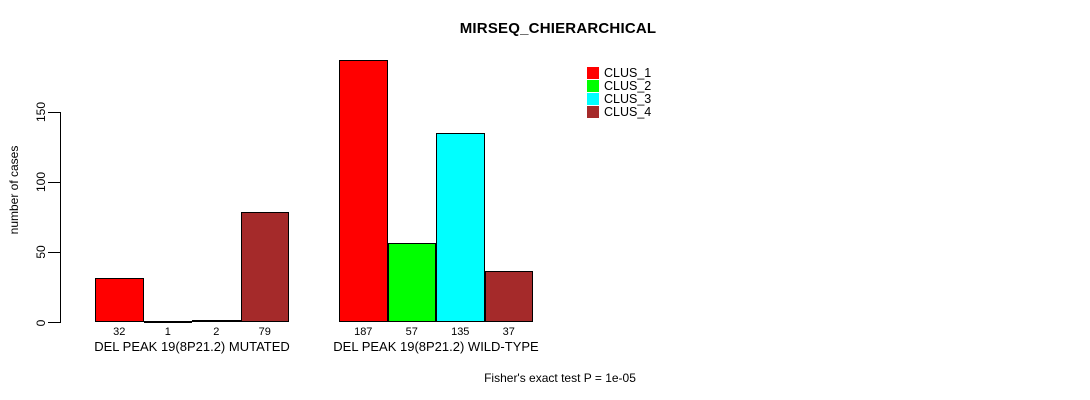 The width and height of the screenshot is (1090, 400). Describe the element at coordinates (411, 282) in the screenshot. I see `bar-clus_2-group2` at that location.